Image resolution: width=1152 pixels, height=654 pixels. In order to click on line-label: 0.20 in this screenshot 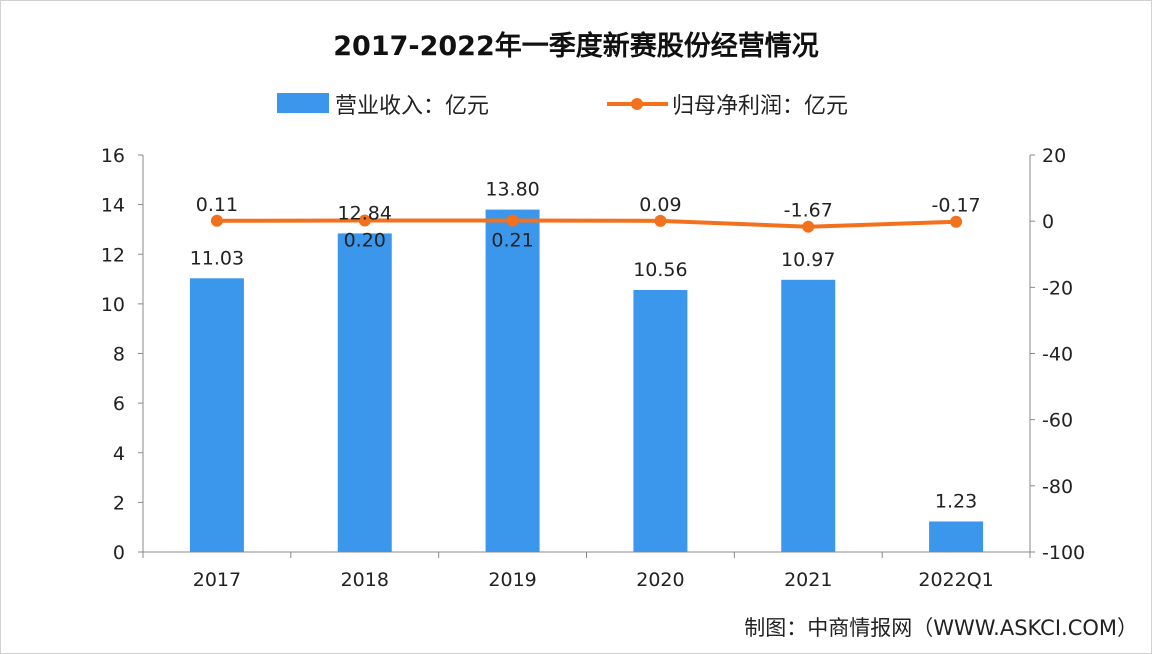, I will do `click(365, 241)`.